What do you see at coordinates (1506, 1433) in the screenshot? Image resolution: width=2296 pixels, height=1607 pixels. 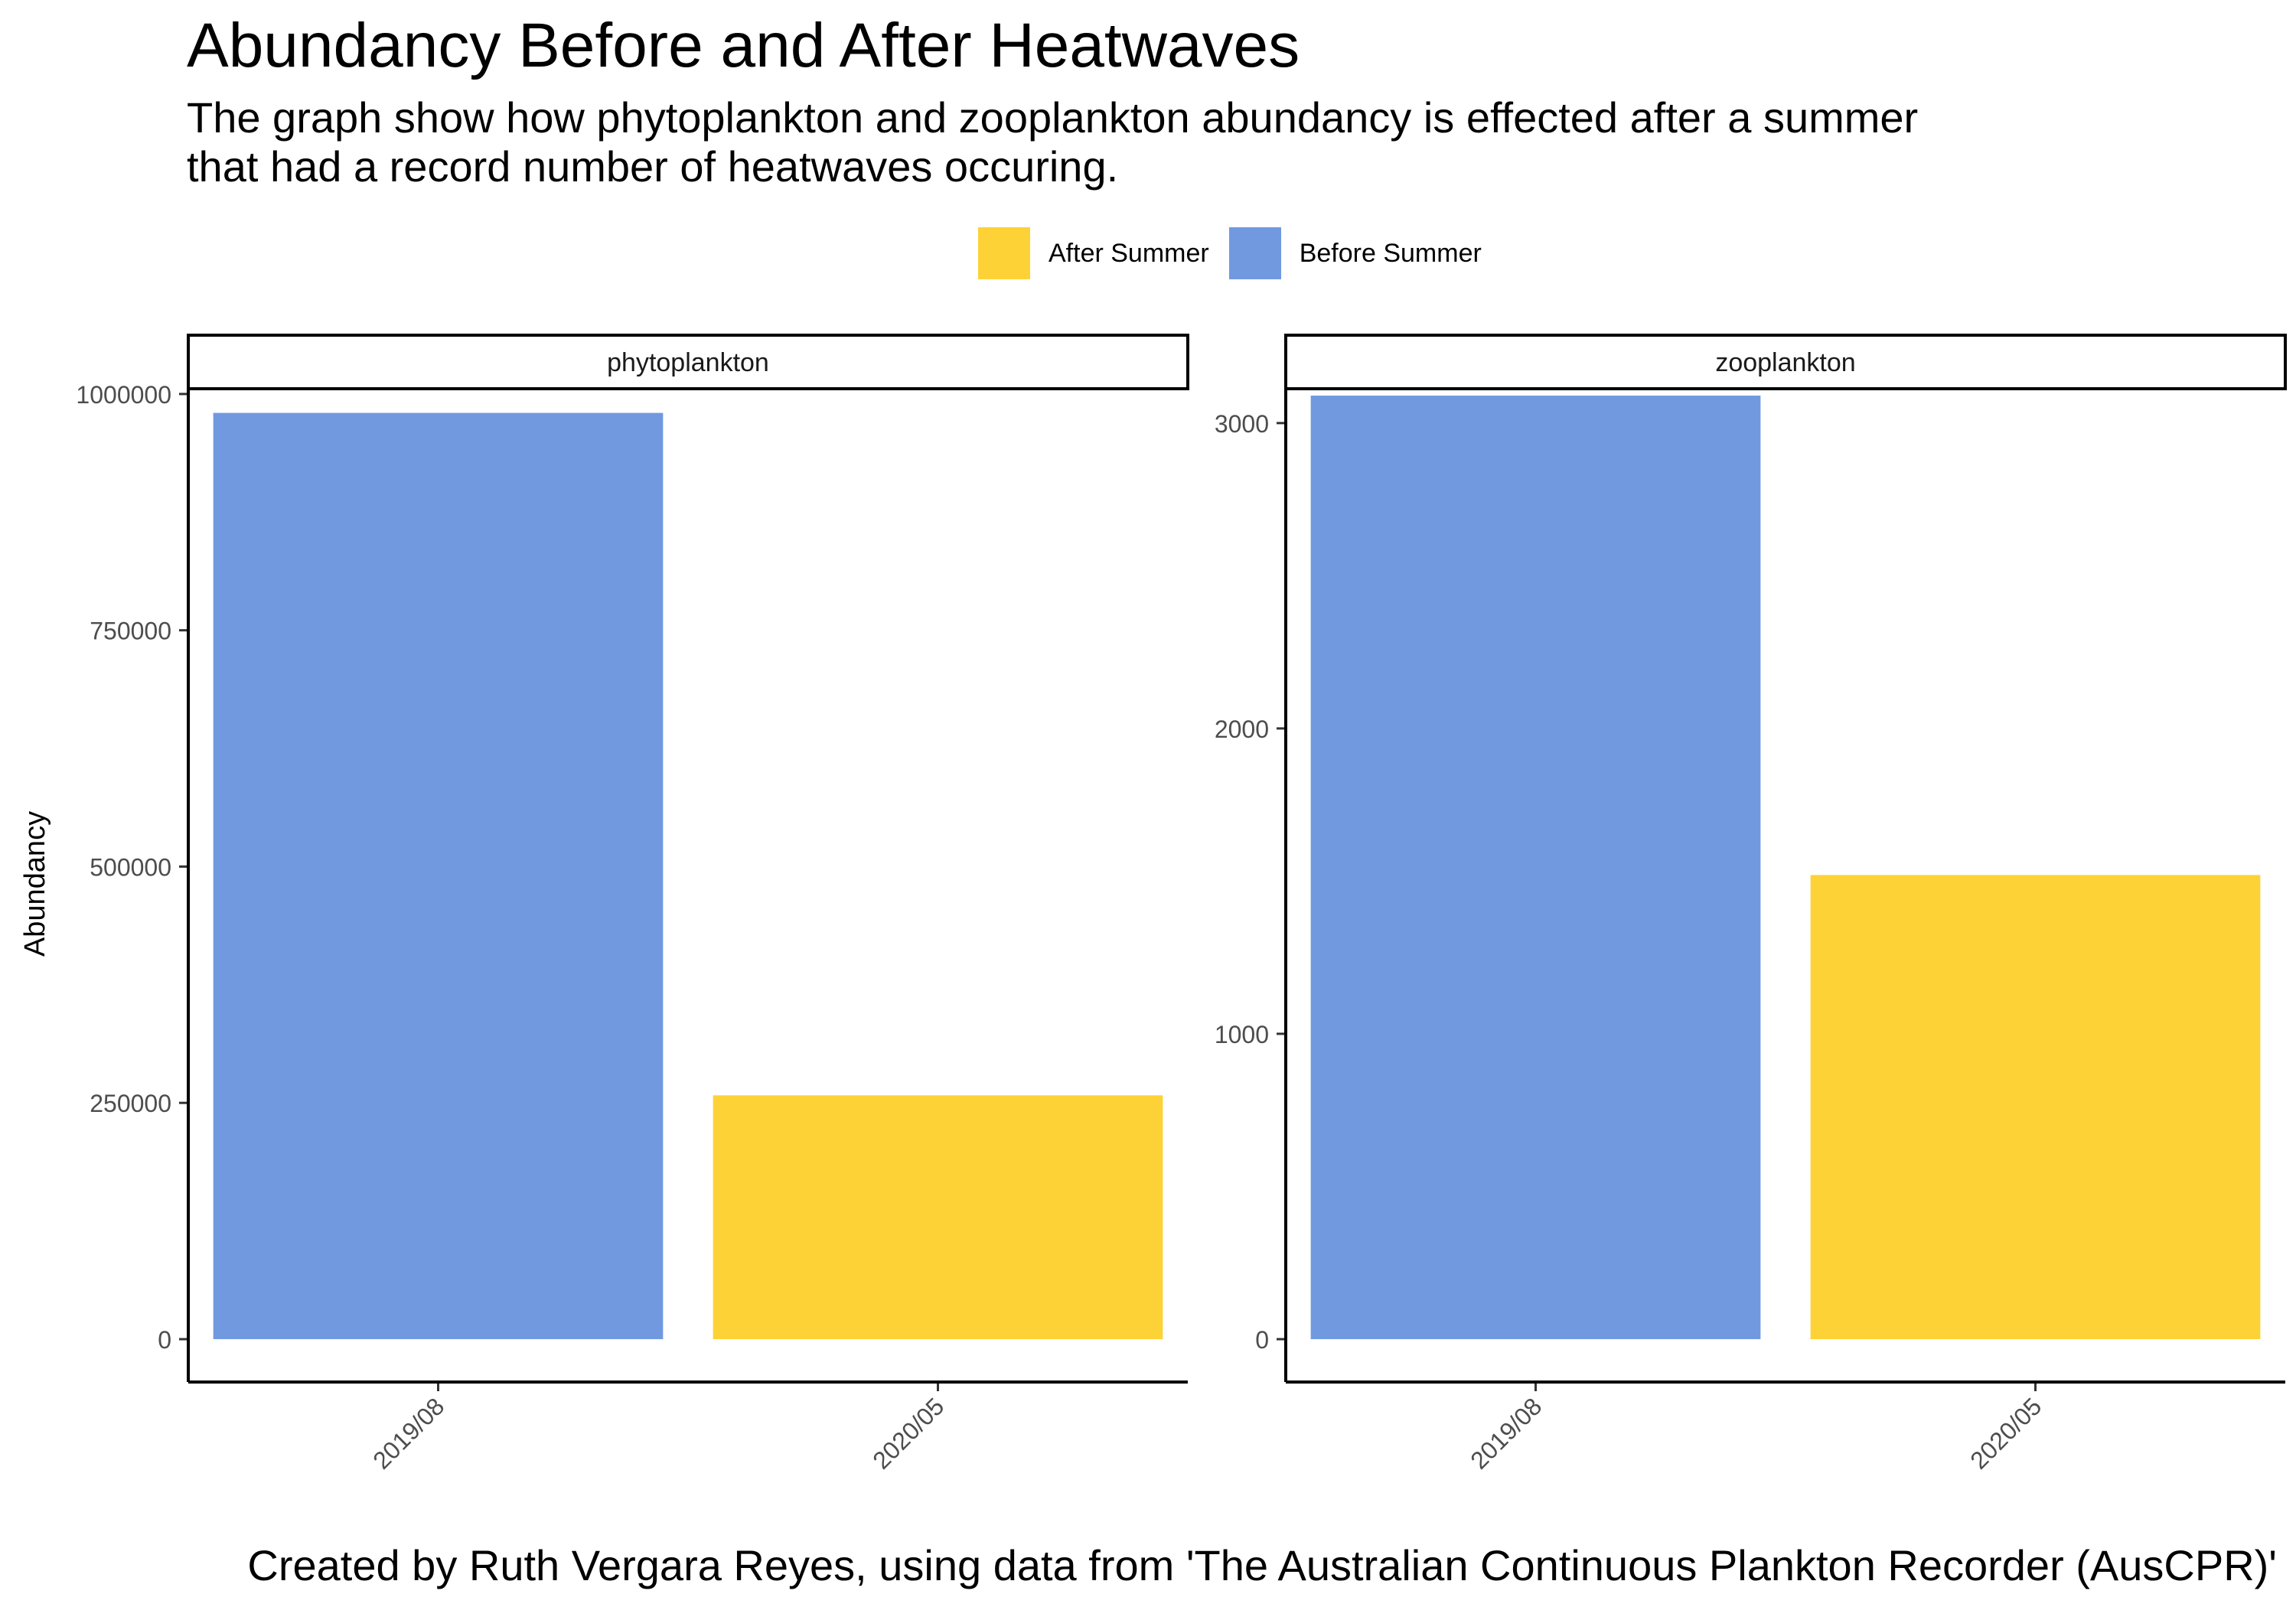 I see `x-tick-label-zooplankton-0: 2019/08` at bounding box center [1506, 1433].